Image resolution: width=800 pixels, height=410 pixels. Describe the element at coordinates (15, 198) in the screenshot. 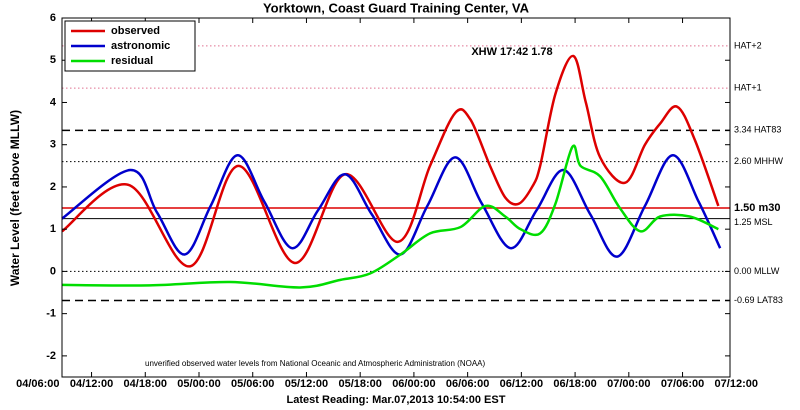

I see `y-axis-label: Water Level (feet above MLLW)` at that location.